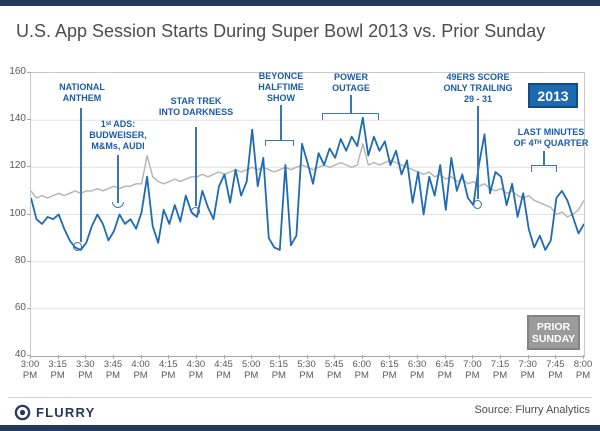 This screenshot has height=431, width=600. What do you see at coordinates (20, 260) in the screenshot?
I see `y-axis-tick-label: 80` at bounding box center [20, 260].